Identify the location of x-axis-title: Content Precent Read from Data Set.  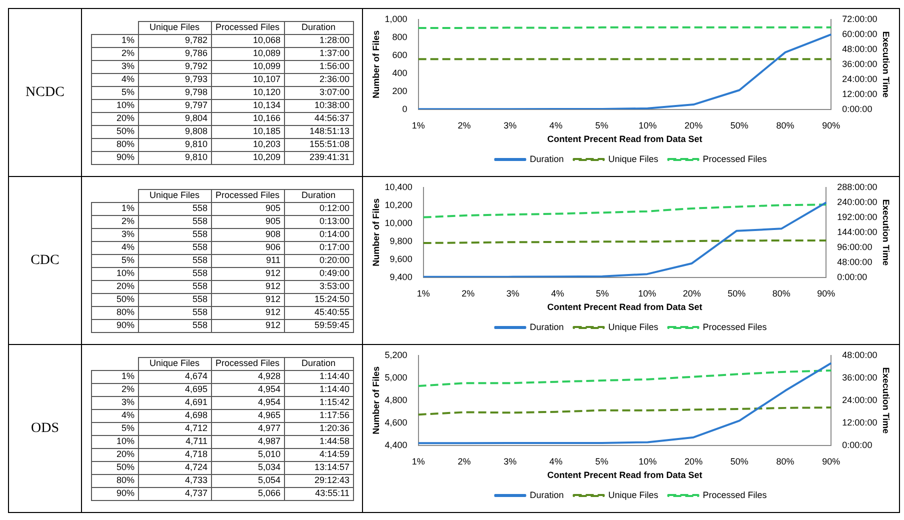
(624, 307).